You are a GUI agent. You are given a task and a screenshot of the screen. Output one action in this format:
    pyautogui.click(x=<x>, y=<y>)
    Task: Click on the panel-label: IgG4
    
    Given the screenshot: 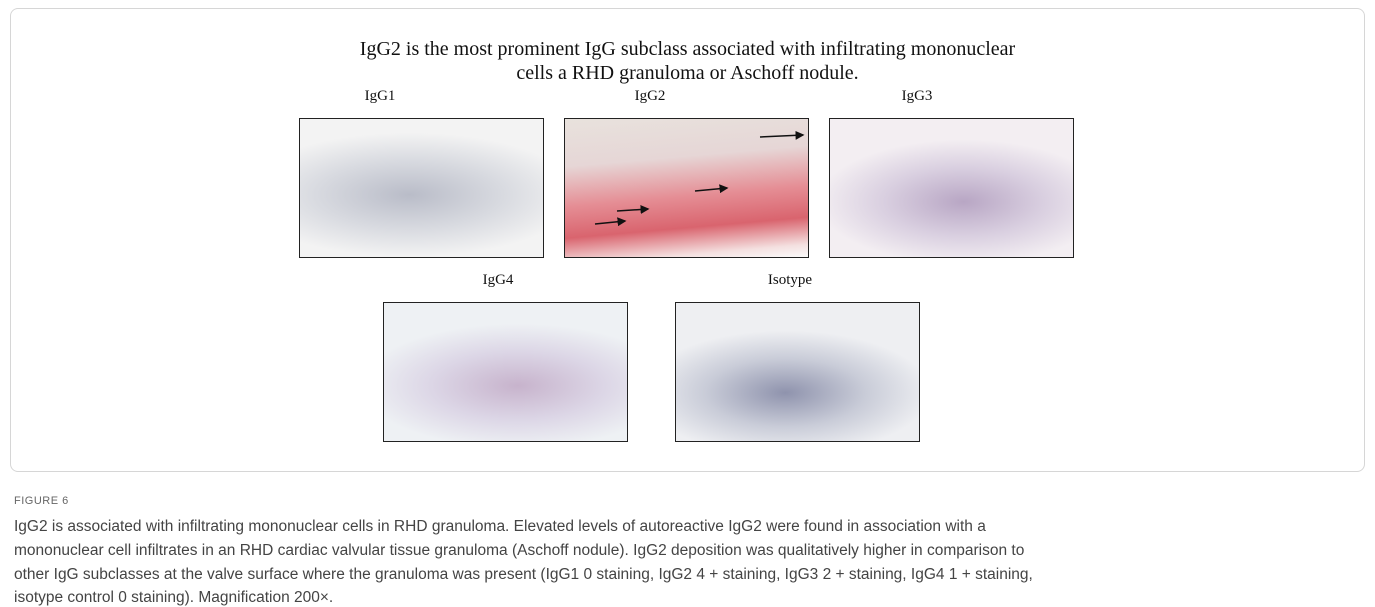 What is the action you would take?
    pyautogui.click(x=498, y=280)
    